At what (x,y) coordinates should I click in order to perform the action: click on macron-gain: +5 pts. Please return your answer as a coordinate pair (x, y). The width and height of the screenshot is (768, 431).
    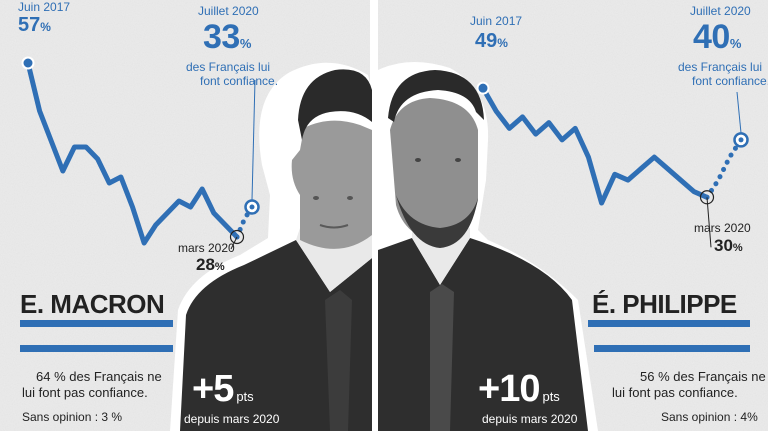
    Looking at the image, I should click on (223, 389).